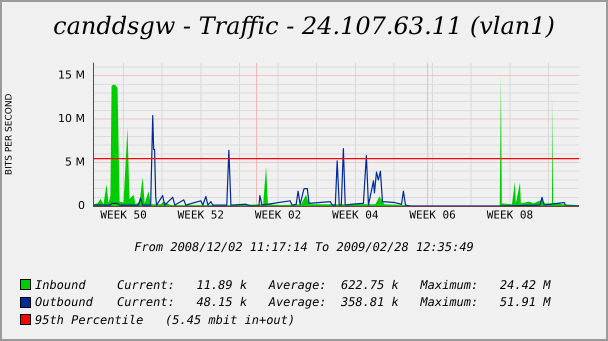 This screenshot has height=341, width=608. Describe the element at coordinates (123, 215) in the screenshot. I see `x-tick-label: WEEK 50` at that location.